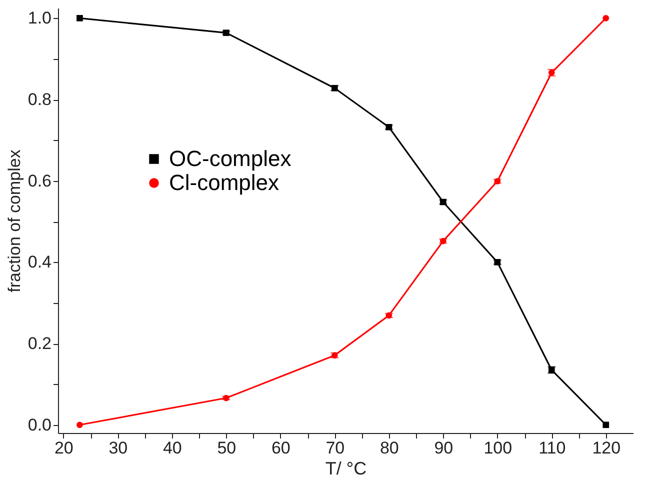  What do you see at coordinates (230, 158) in the screenshot?
I see `legend-label: OC-complex` at bounding box center [230, 158].